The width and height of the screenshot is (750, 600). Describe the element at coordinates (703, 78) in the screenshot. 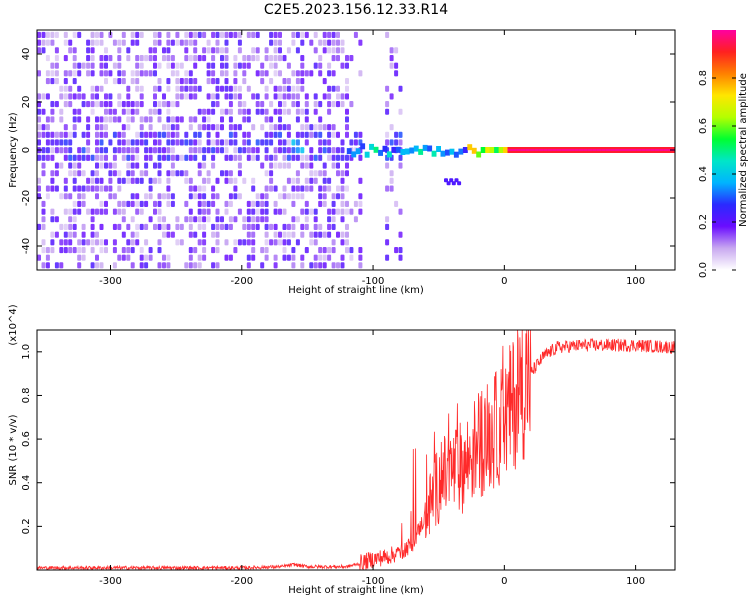

I see `colorbar-tick-label: 0.8` at that location.